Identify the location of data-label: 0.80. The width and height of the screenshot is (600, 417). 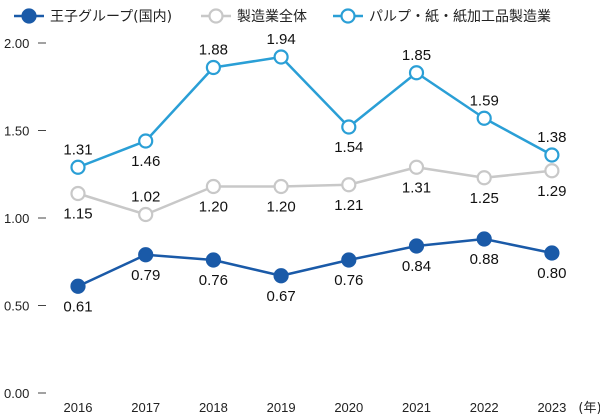
(551, 273).